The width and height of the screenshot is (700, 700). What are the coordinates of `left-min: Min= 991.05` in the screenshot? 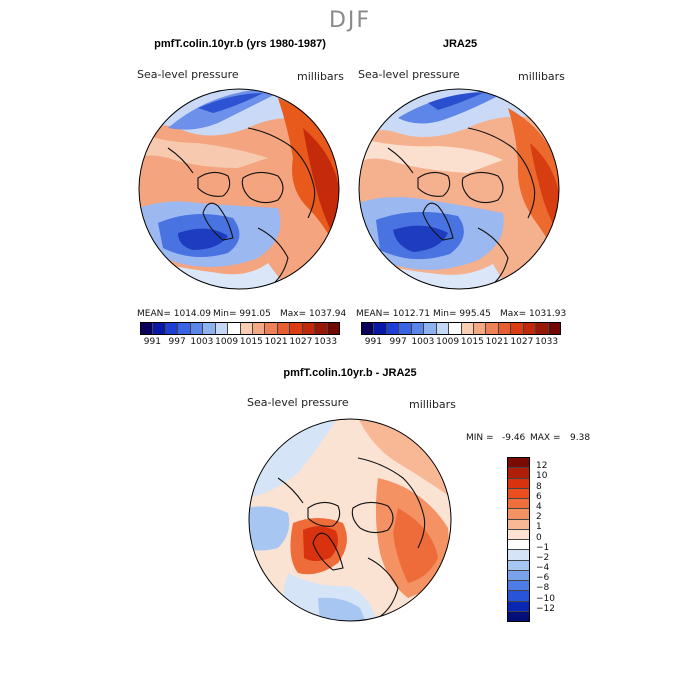 It's located at (242, 314).